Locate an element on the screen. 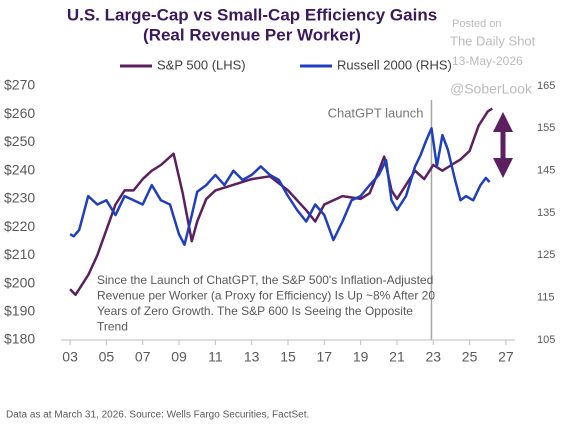  y2-tick-label: 135 is located at coordinates (546, 213).